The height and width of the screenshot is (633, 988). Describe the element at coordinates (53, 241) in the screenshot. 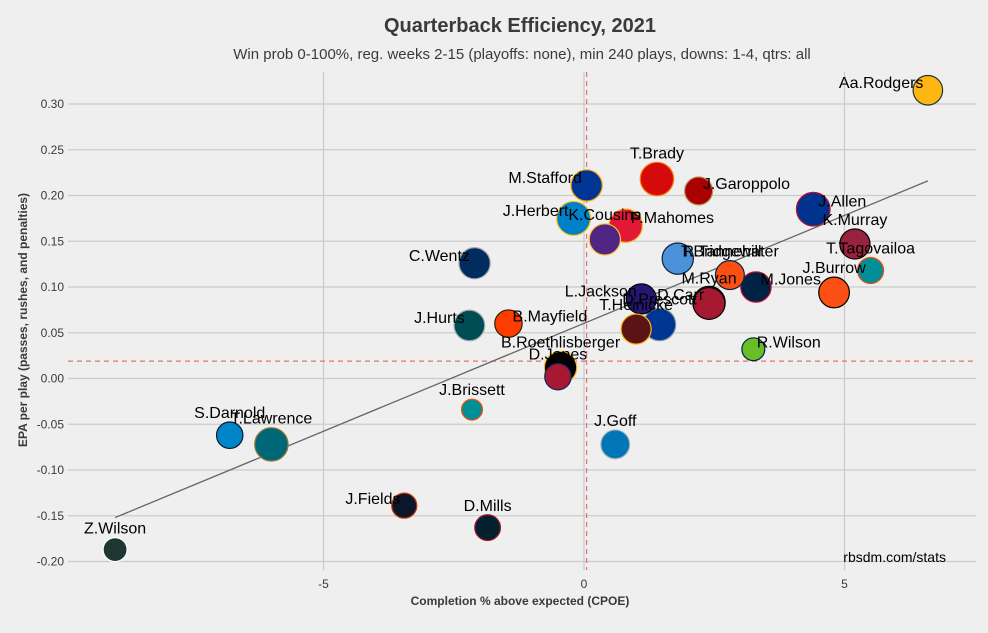

I see `y-tick-label: 0.15` at that location.